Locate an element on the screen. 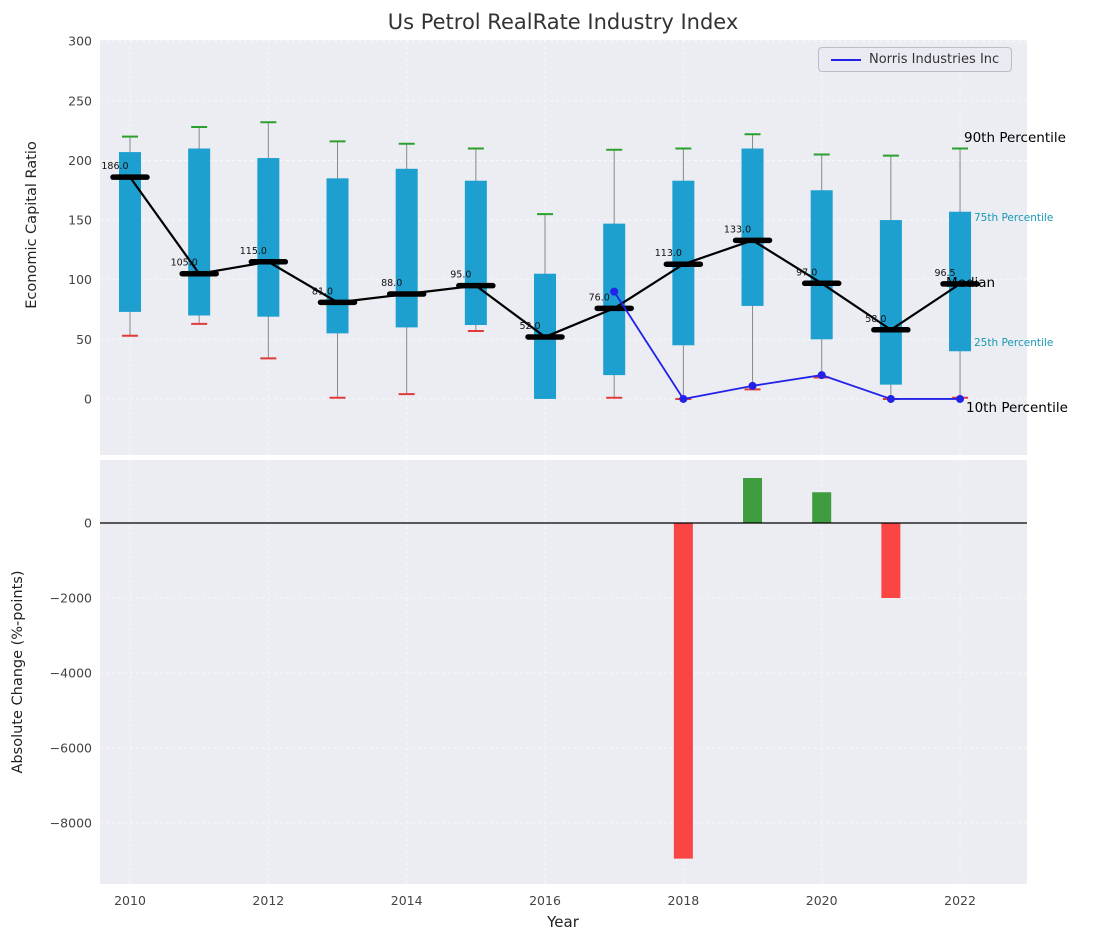 The height and width of the screenshot is (942, 1103). ytick-bottom--2000: −2000 is located at coordinates (71, 598).